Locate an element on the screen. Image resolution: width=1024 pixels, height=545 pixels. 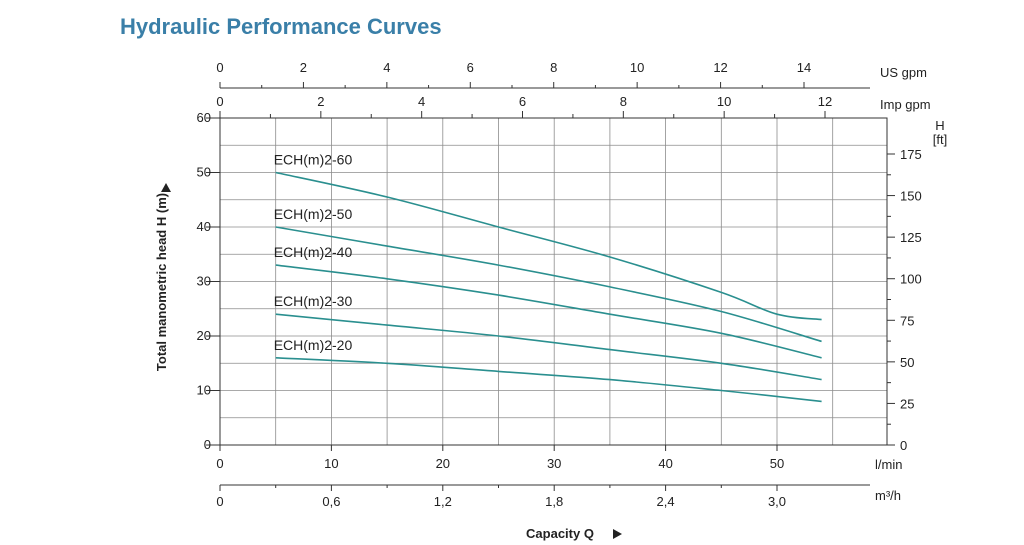
y-tick-label: 50 is located at coordinates (204, 172).